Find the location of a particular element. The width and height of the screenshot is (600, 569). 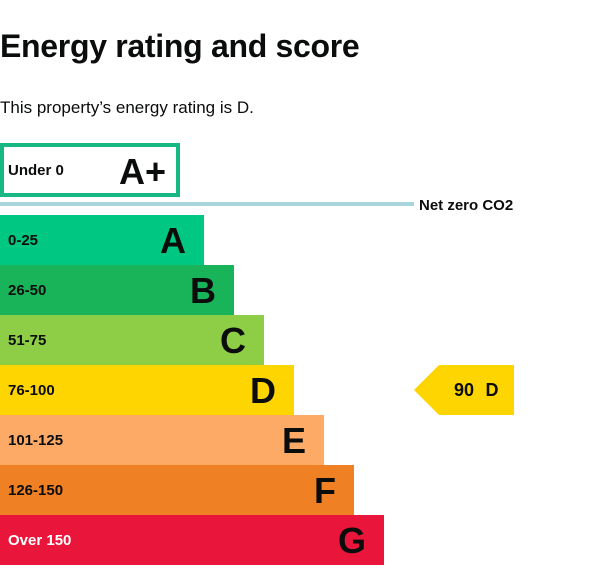

current-rating-letter: D is located at coordinates (492, 390).